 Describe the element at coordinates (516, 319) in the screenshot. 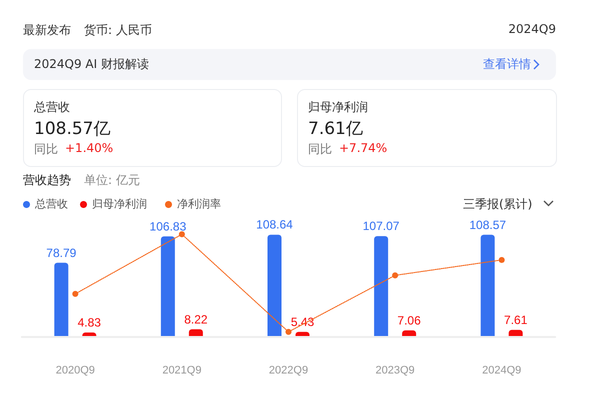

I see `data-label: 7.61` at that location.